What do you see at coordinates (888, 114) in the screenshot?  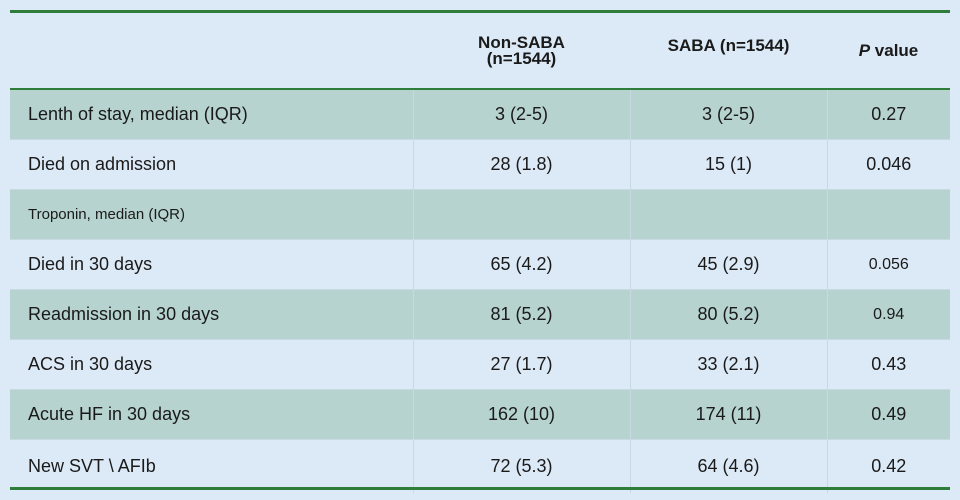 I see `cell-p-value: 0.27` at bounding box center [888, 114].